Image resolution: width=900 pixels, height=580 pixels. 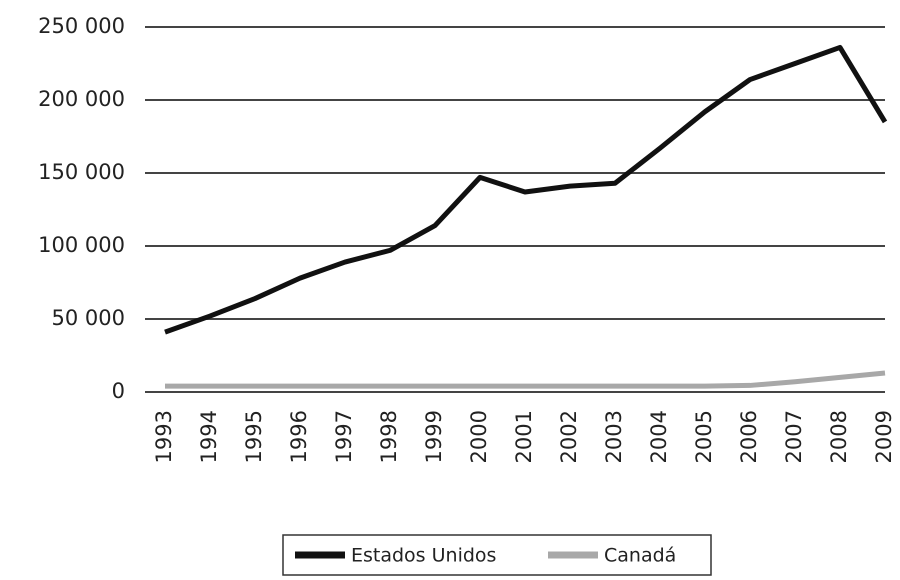 What do you see at coordinates (254, 436) in the screenshot?
I see `x-tick-label: 1995` at bounding box center [254, 436].